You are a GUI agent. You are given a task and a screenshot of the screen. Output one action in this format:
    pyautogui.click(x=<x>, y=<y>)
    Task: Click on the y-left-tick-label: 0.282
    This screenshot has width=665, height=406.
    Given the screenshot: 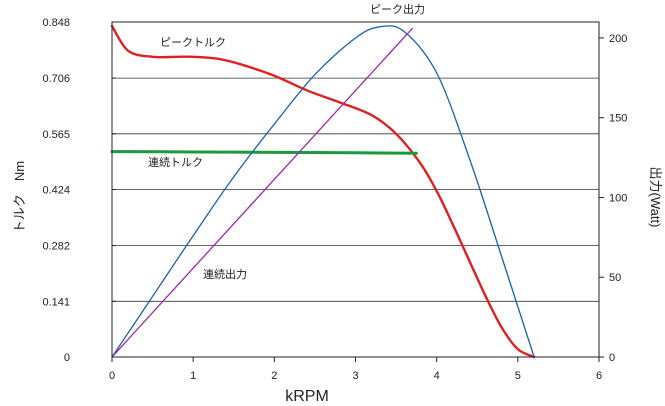 What is the action you would take?
    pyautogui.click(x=56, y=247)
    